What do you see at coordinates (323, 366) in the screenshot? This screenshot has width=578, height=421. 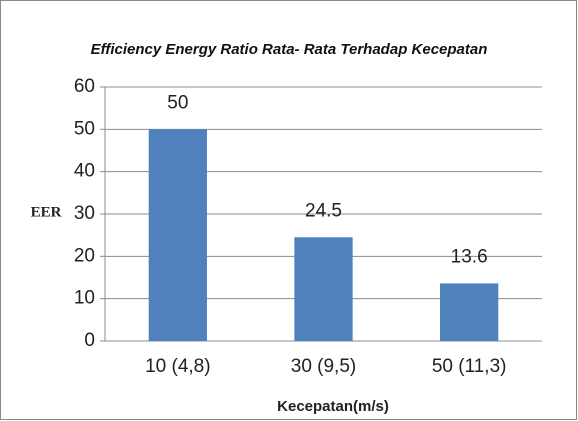 I see `x-tick-label: 30 (9,5)` at bounding box center [323, 366].